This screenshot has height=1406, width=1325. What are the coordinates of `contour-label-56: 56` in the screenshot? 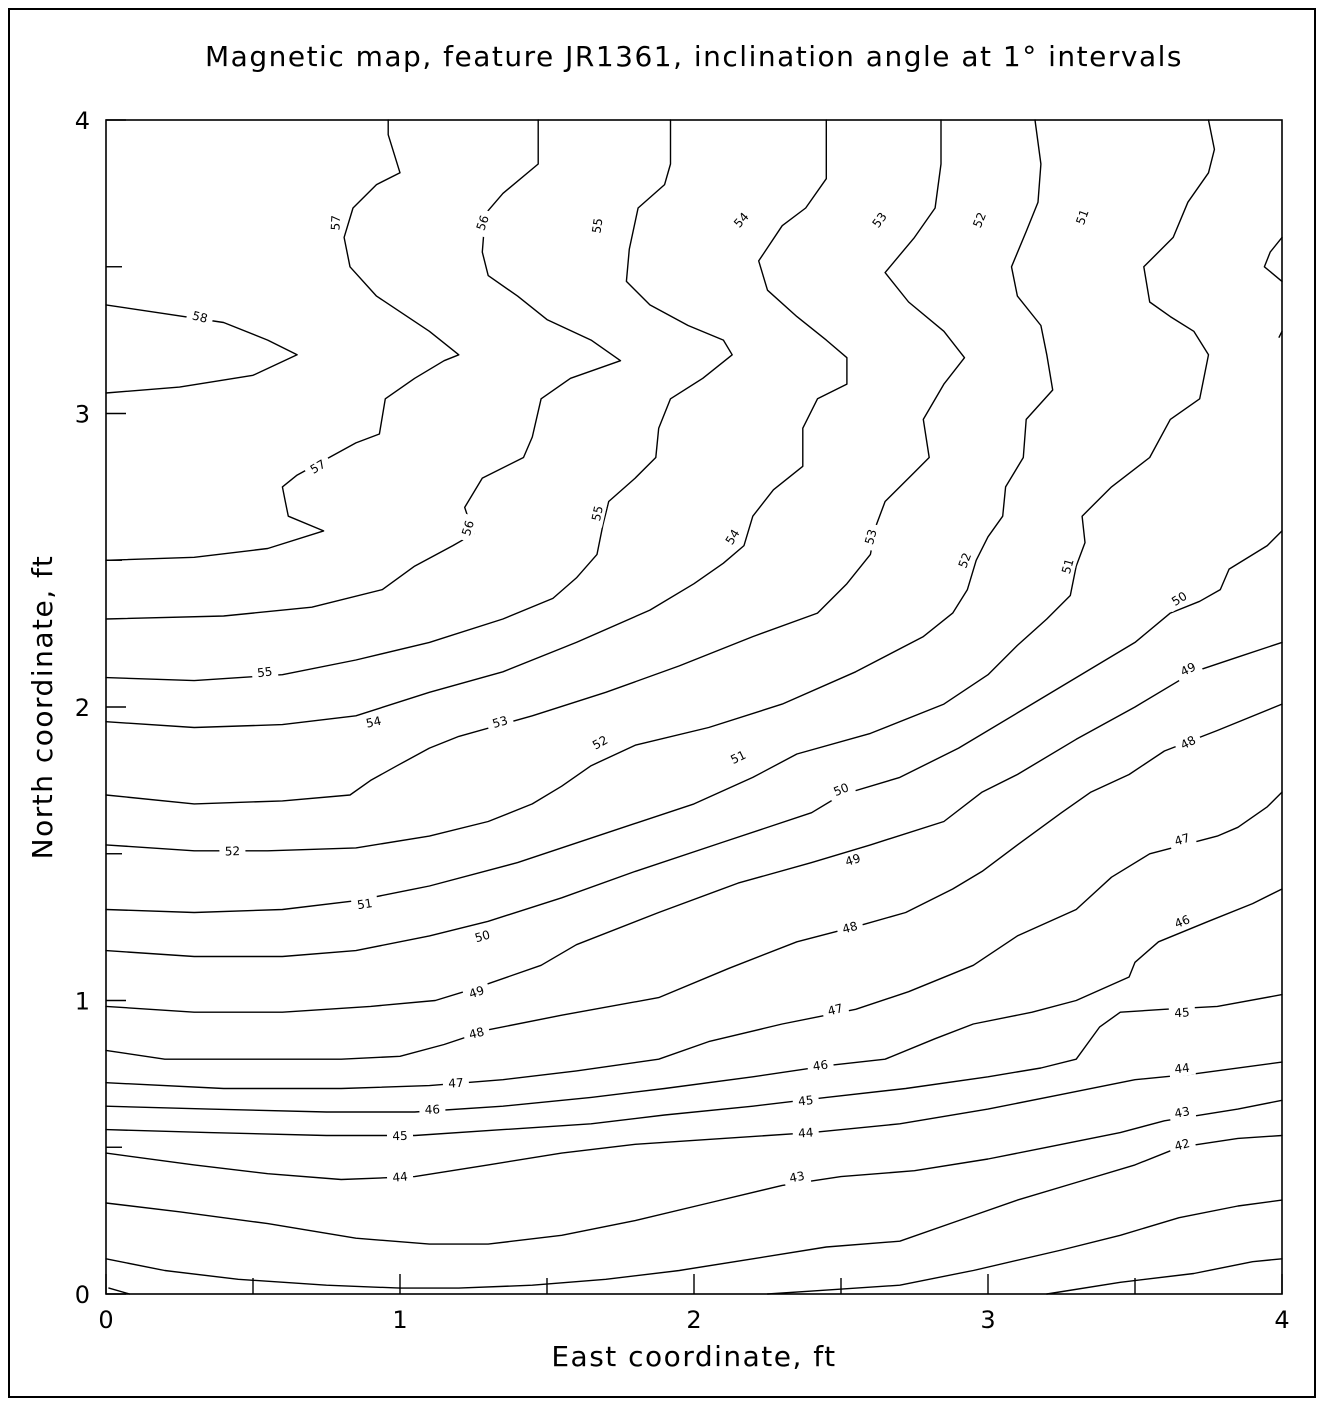 It's located at (468, 528).